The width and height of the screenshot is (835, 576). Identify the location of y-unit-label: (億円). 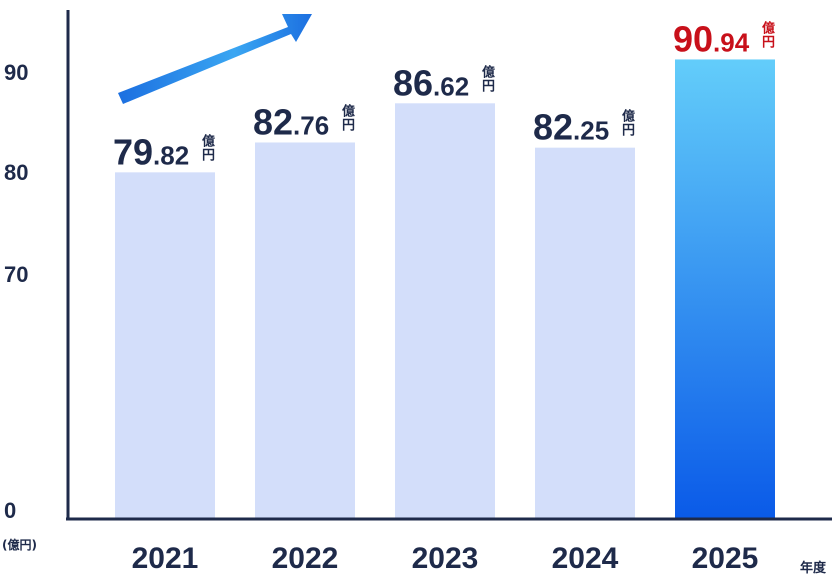
(19, 544).